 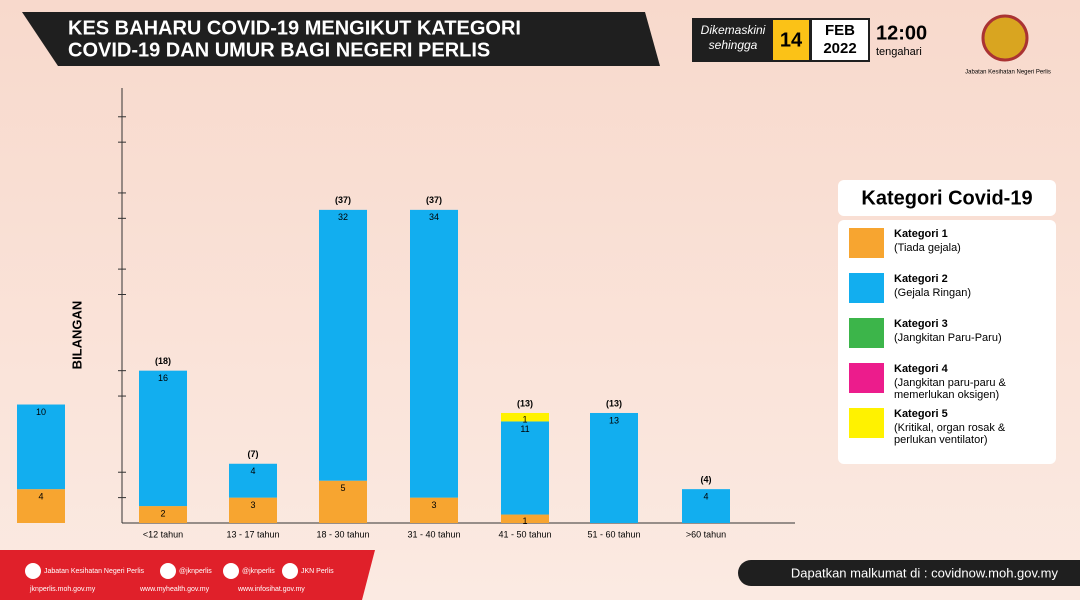 I want to click on title: COVID-19 DAN UMUR BAGI NEGERI PERLIS, so click(x=279, y=50).